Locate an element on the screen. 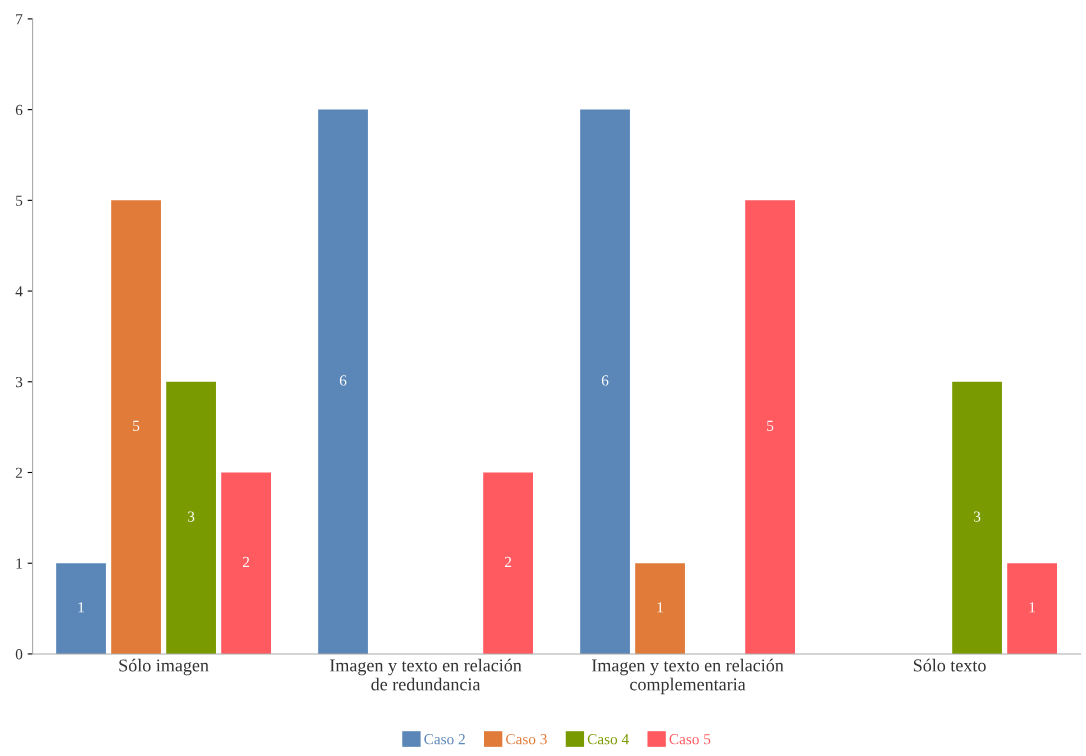 Image resolution: width=1086 pixels, height=756 pixels. y-tick-label: 1 is located at coordinates (19, 563).